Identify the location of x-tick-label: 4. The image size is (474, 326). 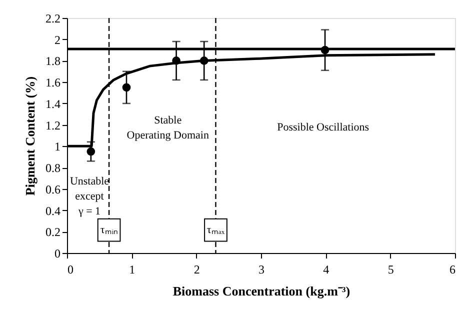
(326, 269).